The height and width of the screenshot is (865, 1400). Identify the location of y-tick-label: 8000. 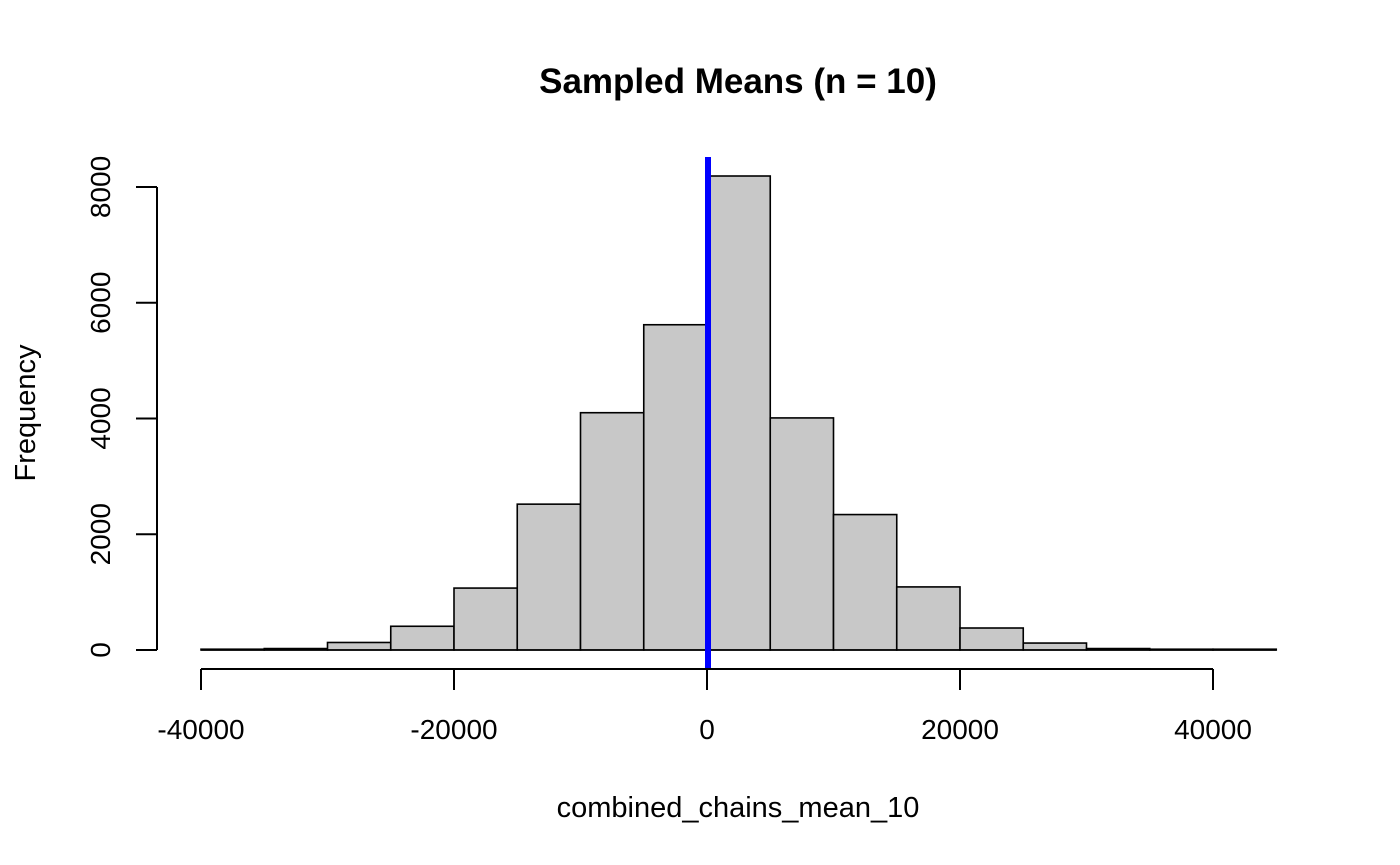
(100, 187).